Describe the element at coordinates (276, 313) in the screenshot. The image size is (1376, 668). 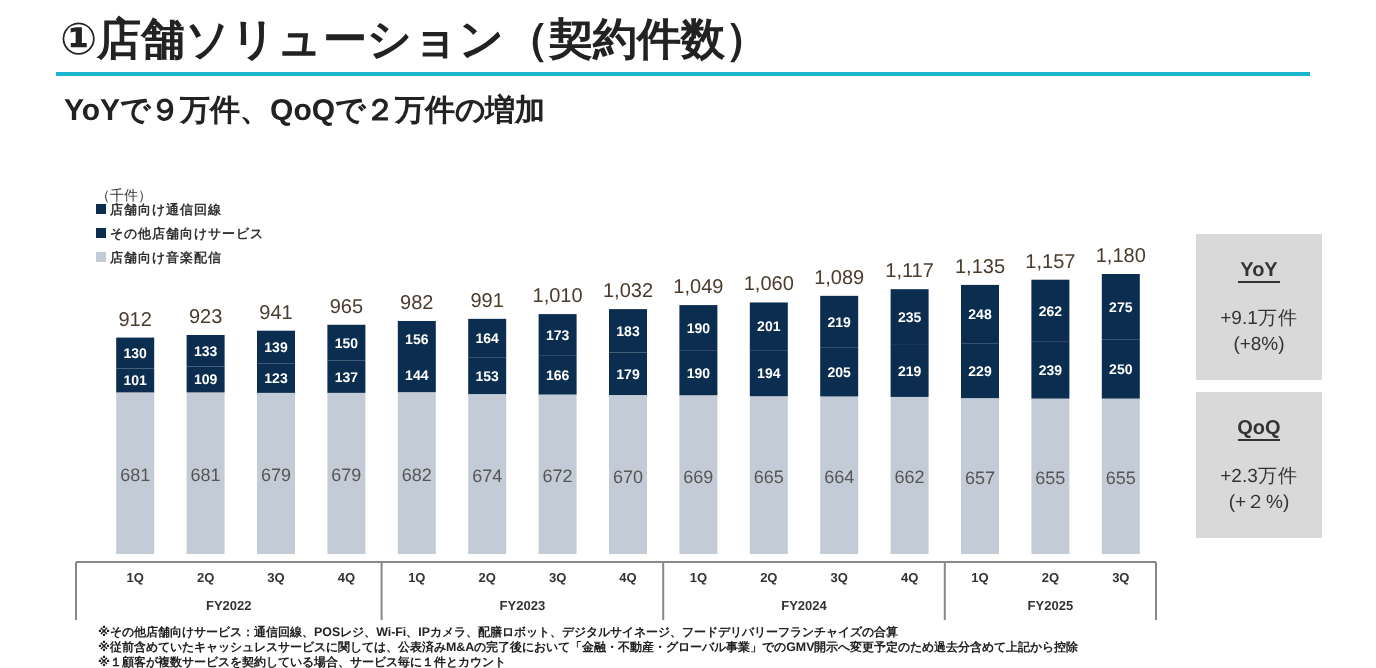
I see `total-label: 941` at that location.